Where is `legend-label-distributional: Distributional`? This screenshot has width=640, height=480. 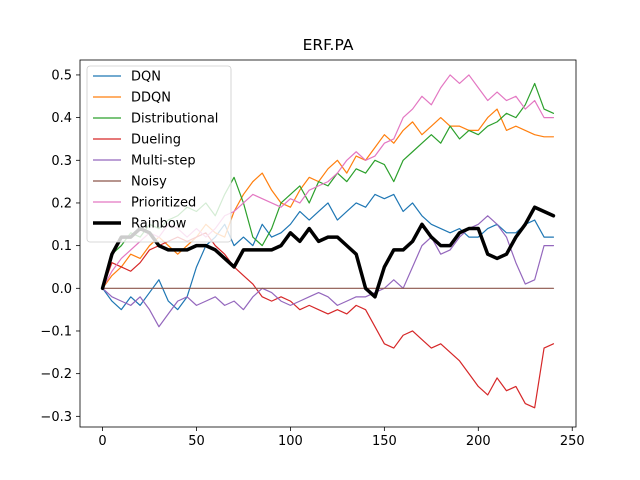 legend-label-distributional: Distributional is located at coordinates (174, 119).